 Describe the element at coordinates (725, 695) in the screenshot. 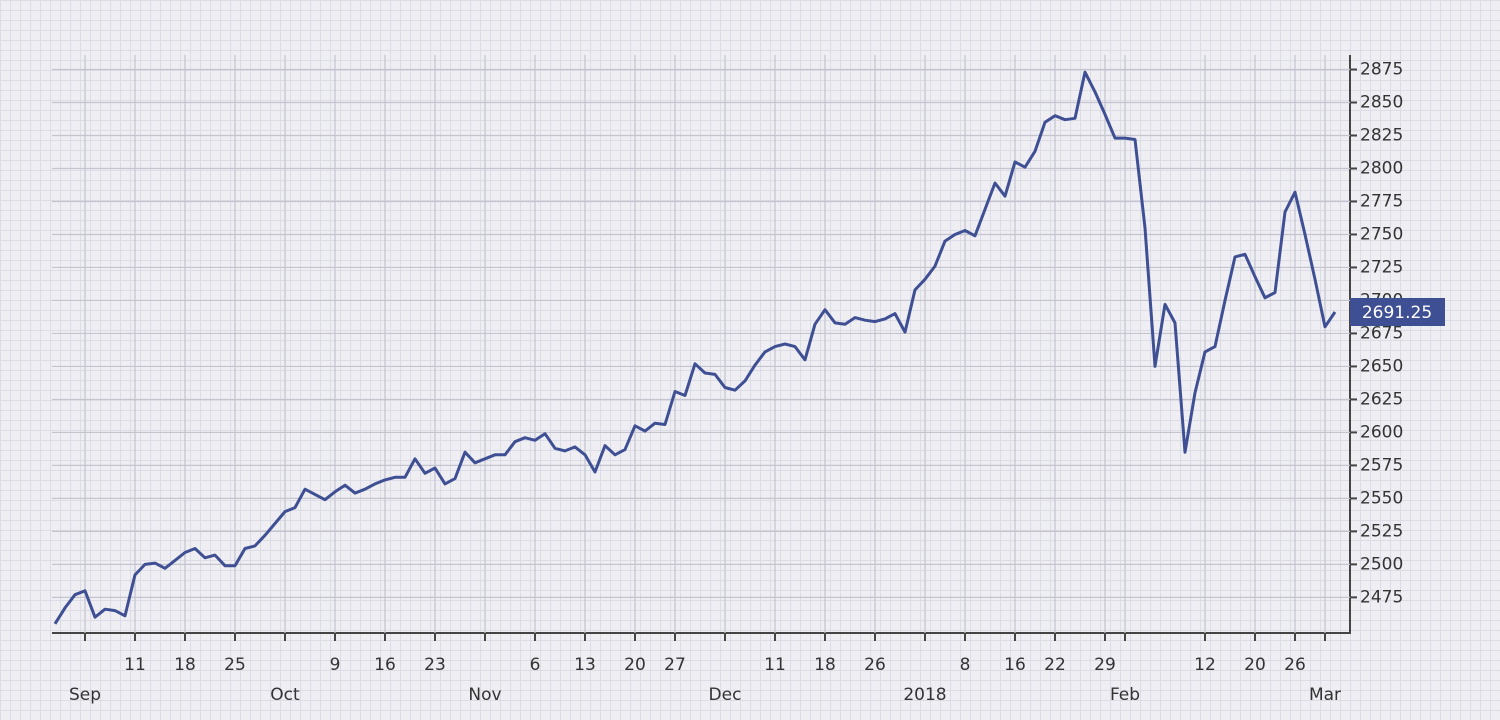

I see `x-month-label: Dec` at that location.